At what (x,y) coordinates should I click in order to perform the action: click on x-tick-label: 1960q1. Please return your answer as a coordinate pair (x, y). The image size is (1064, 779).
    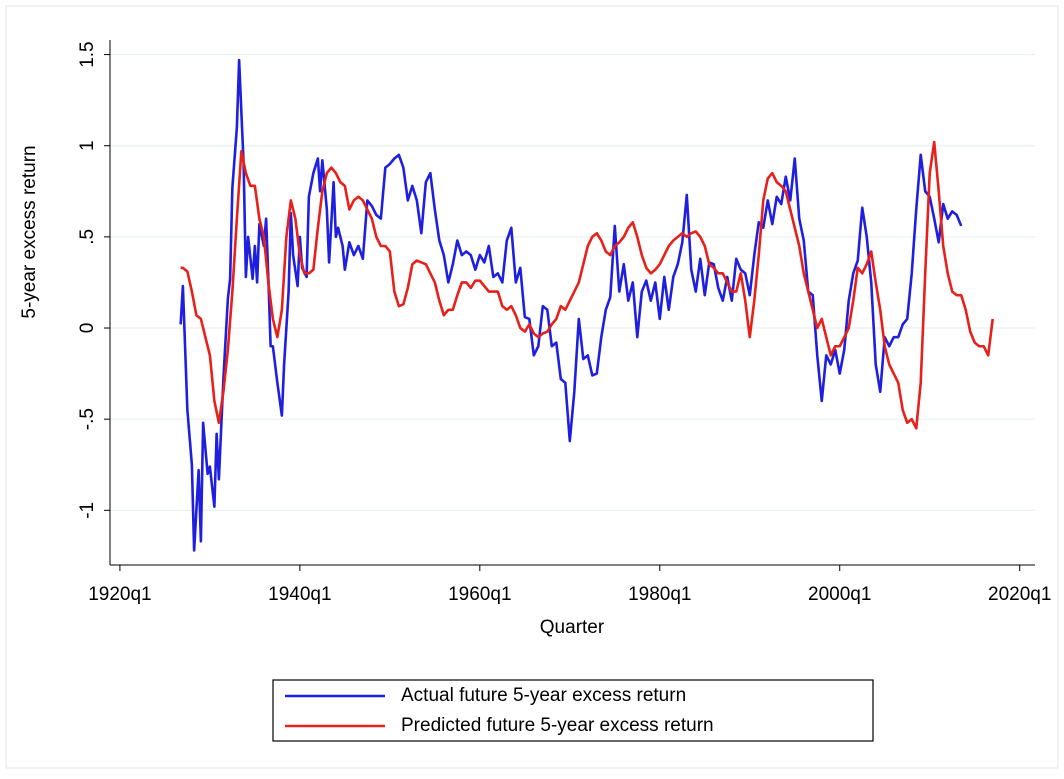
    Looking at the image, I should click on (479, 594).